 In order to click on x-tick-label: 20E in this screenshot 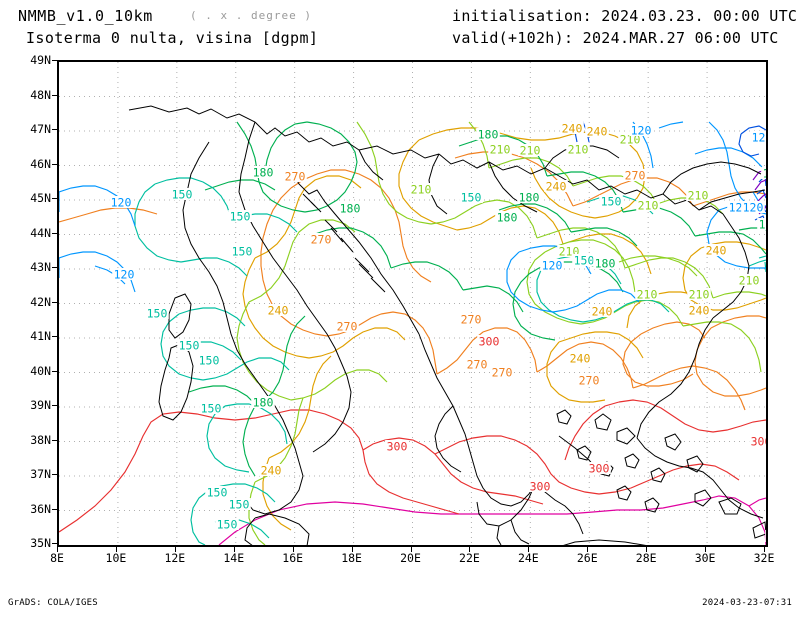, I will do `click(410, 558)`.